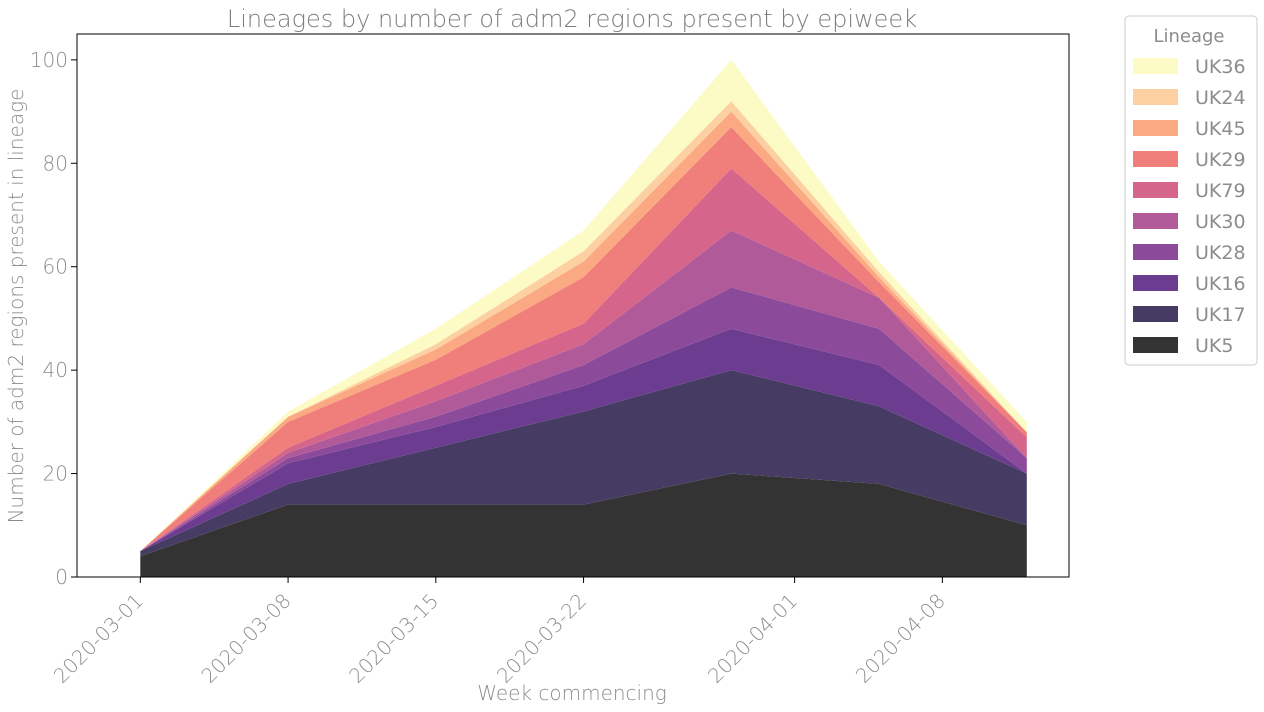 The height and width of the screenshot is (712, 1264). What do you see at coordinates (1220, 160) in the screenshot?
I see `legend-label-uk29: UK29` at bounding box center [1220, 160].